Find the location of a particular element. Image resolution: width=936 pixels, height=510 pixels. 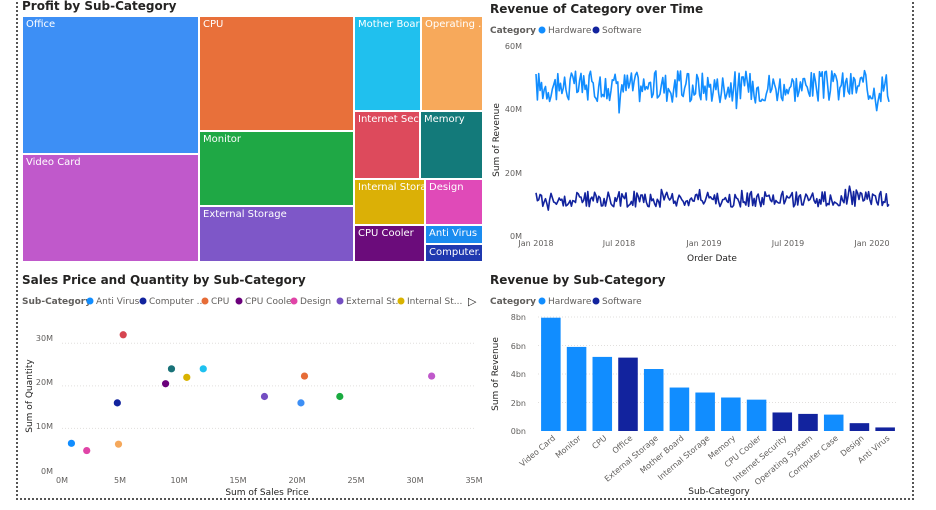

treemap-label: Office is located at coordinates (41, 24).